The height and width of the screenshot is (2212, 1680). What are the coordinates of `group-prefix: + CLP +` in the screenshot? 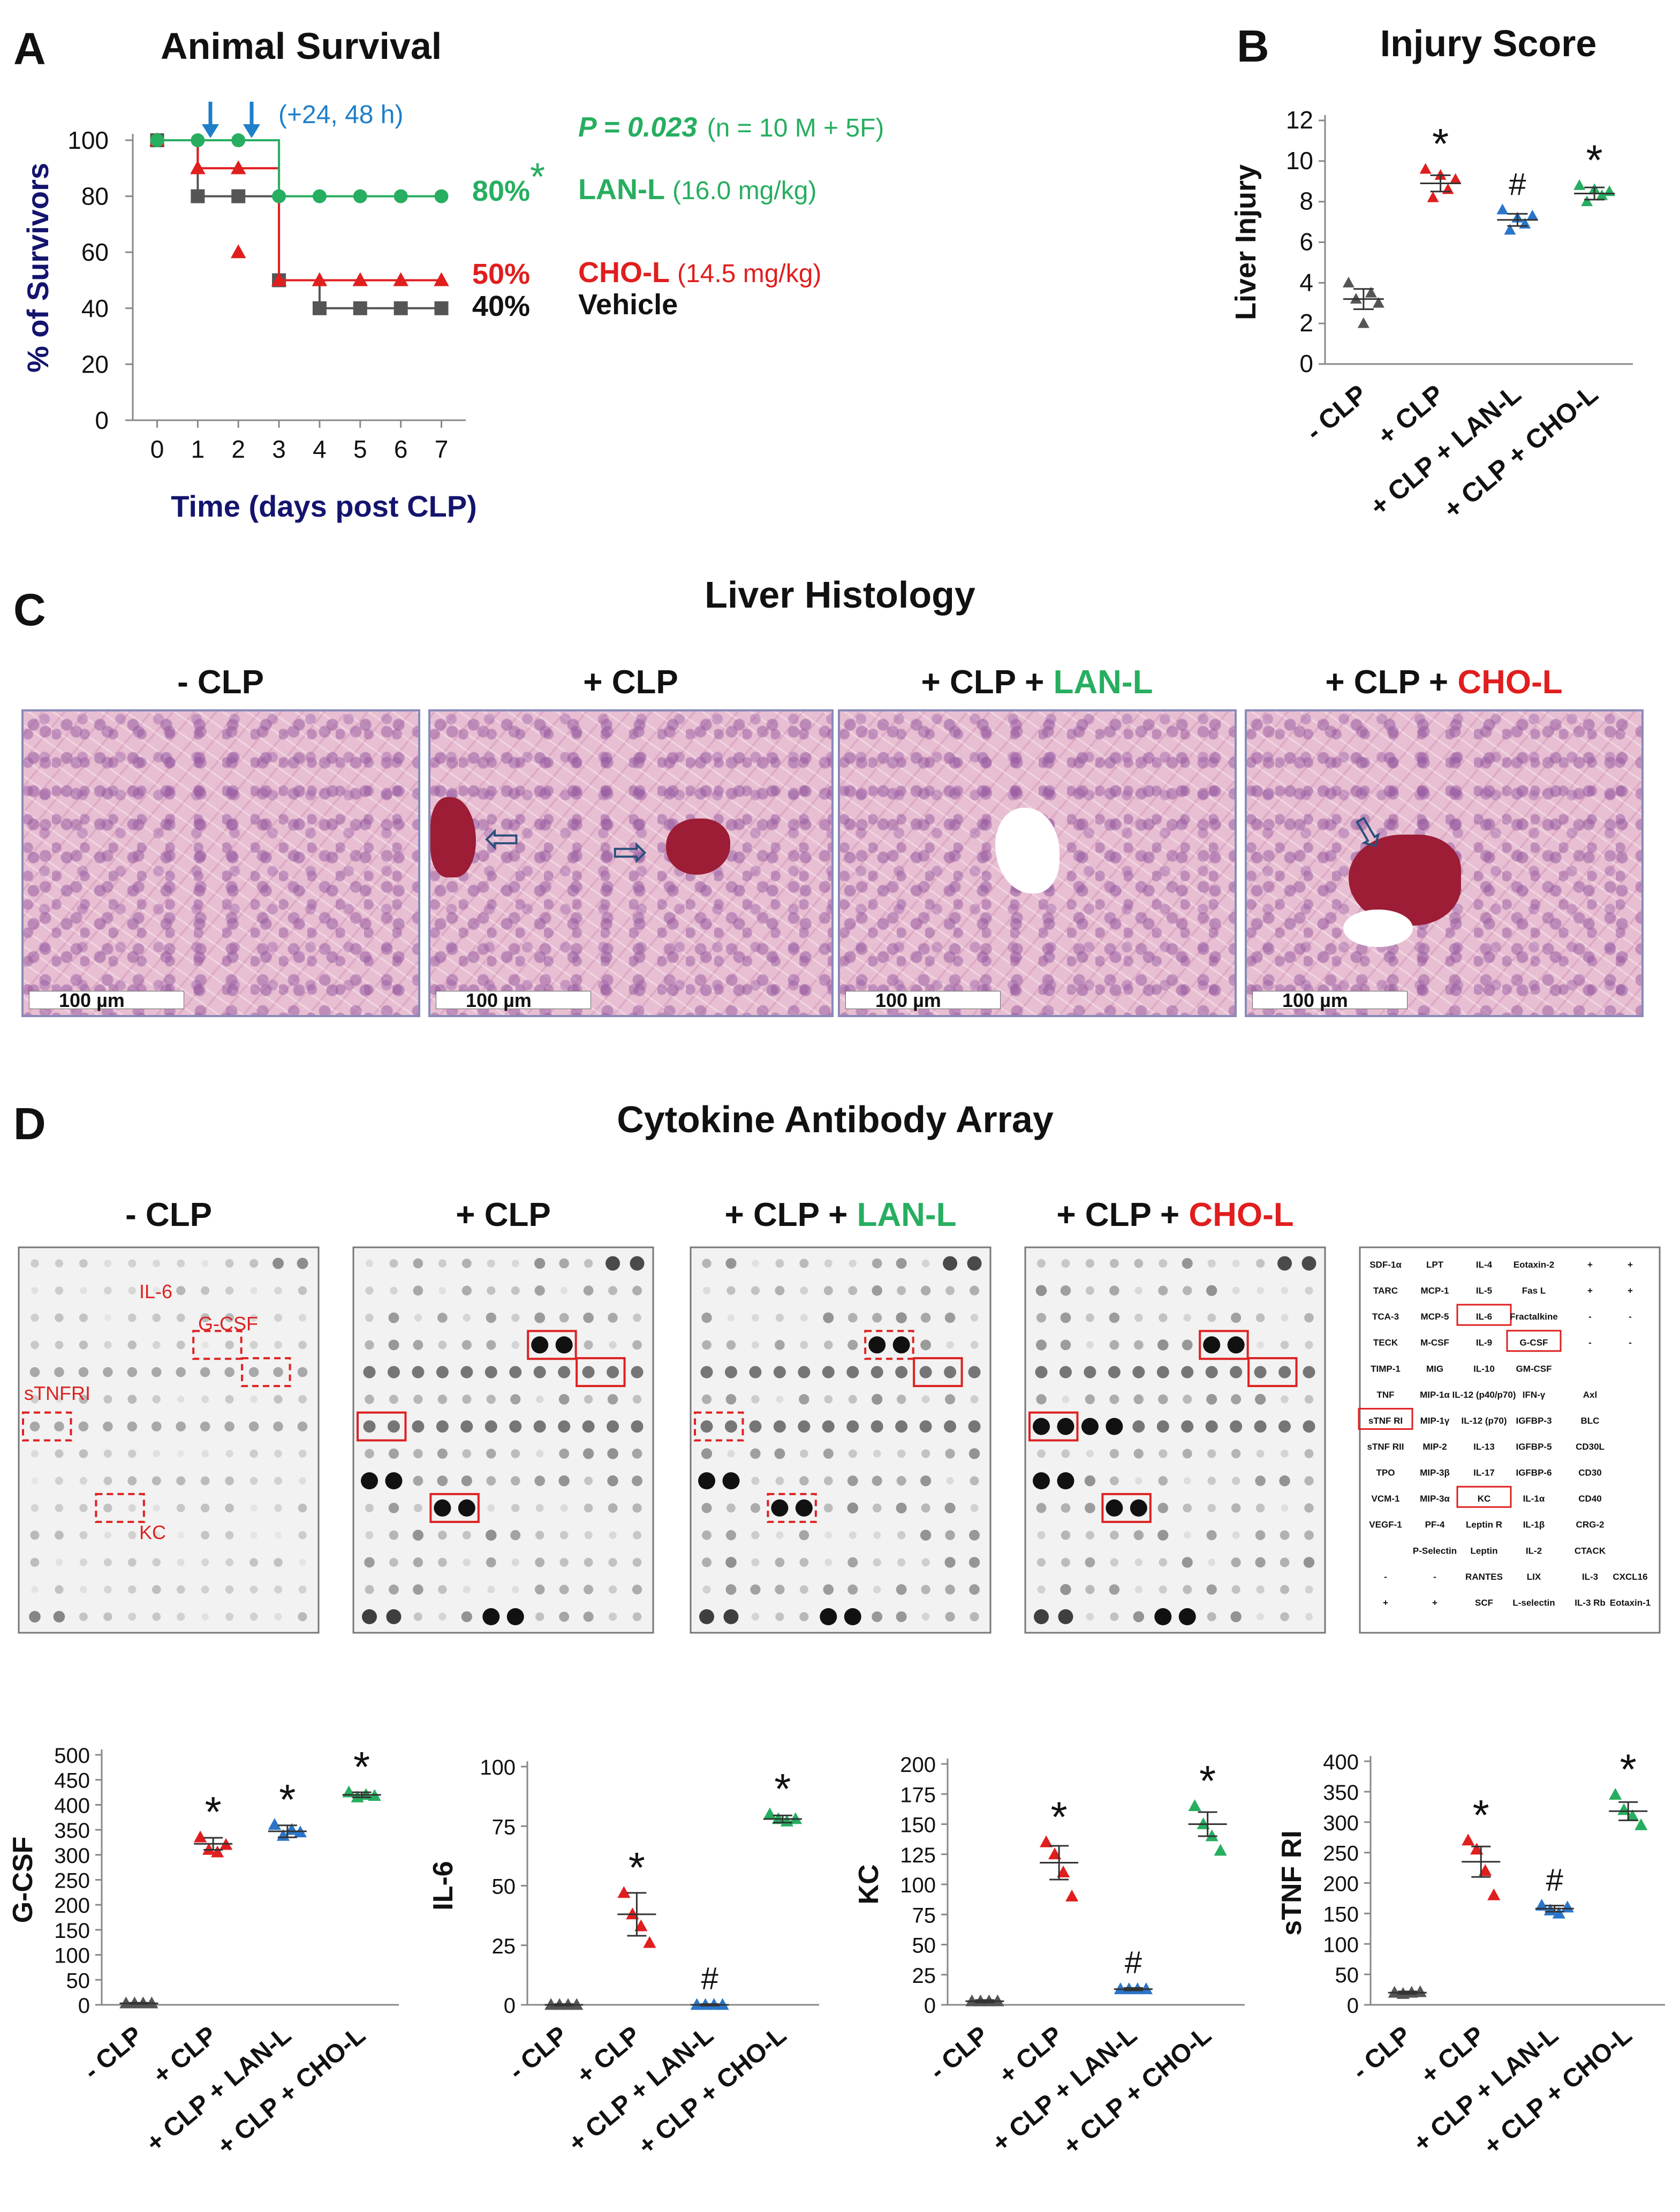 It's located at (988, 683).